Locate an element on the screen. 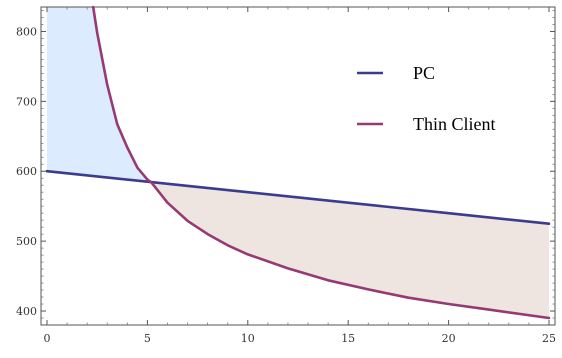 This screenshot has height=358, width=562. y-tick-label: 700 is located at coordinates (26, 101).